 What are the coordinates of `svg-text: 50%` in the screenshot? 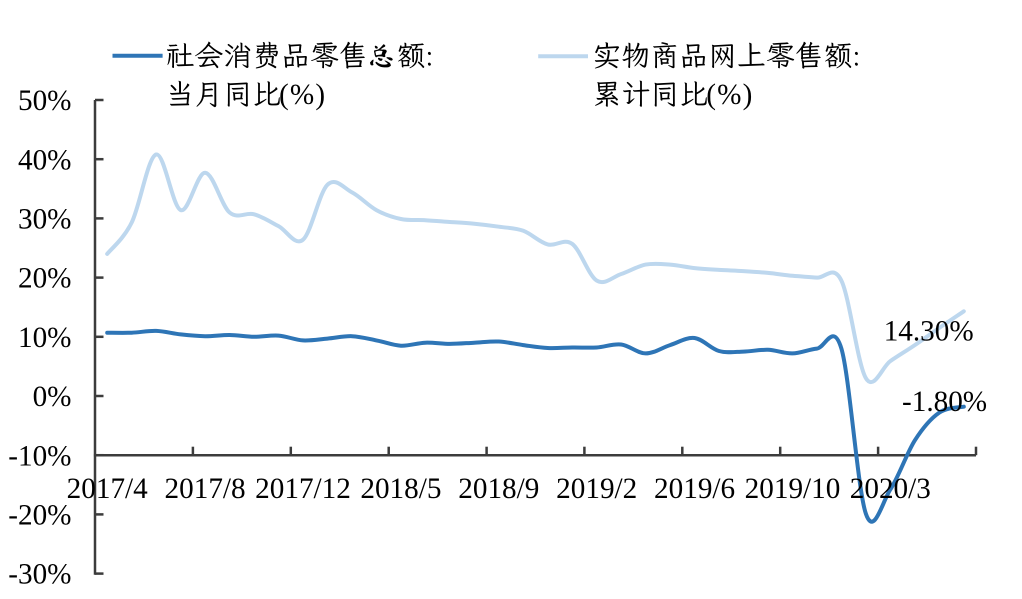 It's located at (45, 101).